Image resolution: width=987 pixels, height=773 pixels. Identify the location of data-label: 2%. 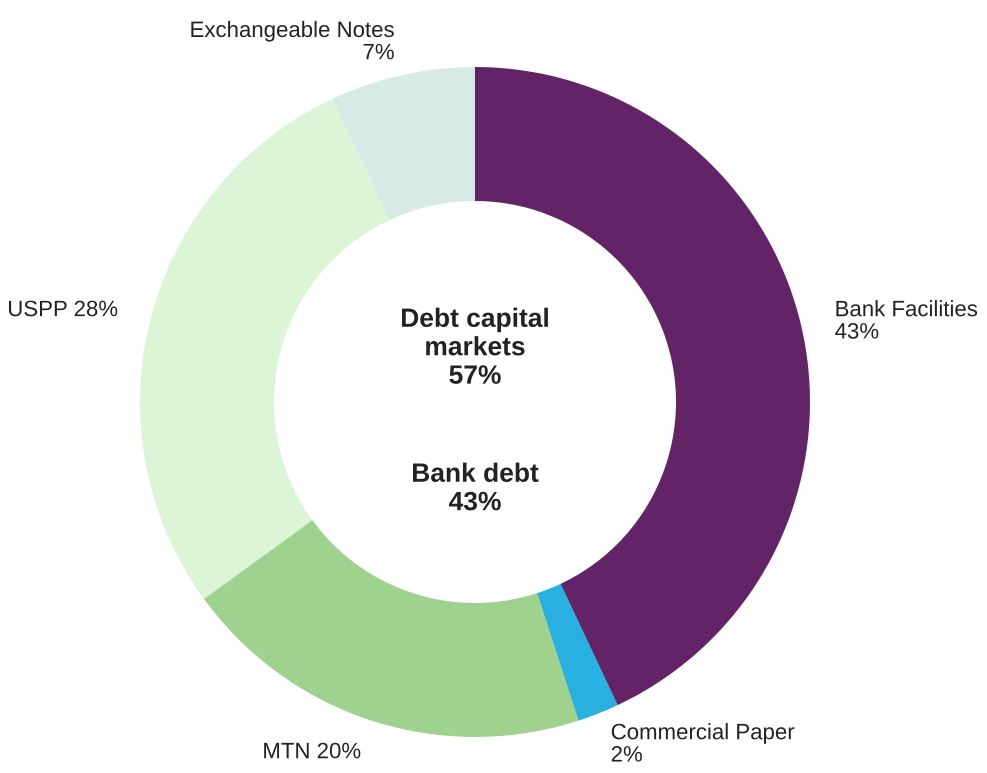
(627, 754).